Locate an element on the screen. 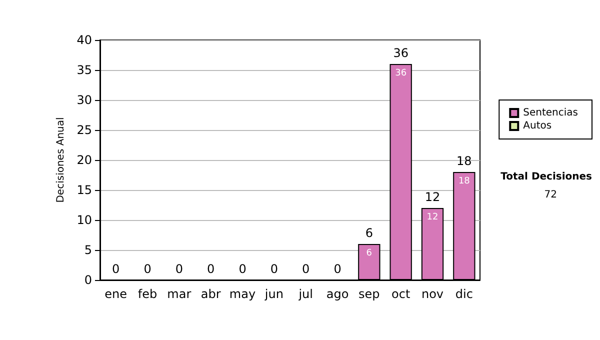 The image size is (600, 340). data-label: 12 is located at coordinates (432, 217).